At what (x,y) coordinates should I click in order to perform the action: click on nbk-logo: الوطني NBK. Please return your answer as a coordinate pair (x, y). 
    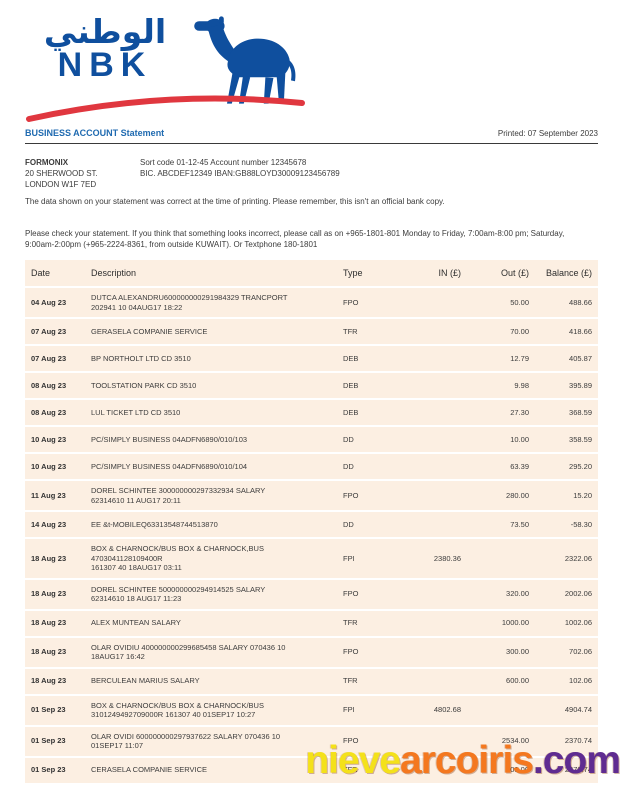
    Looking at the image, I should click on (166, 67).